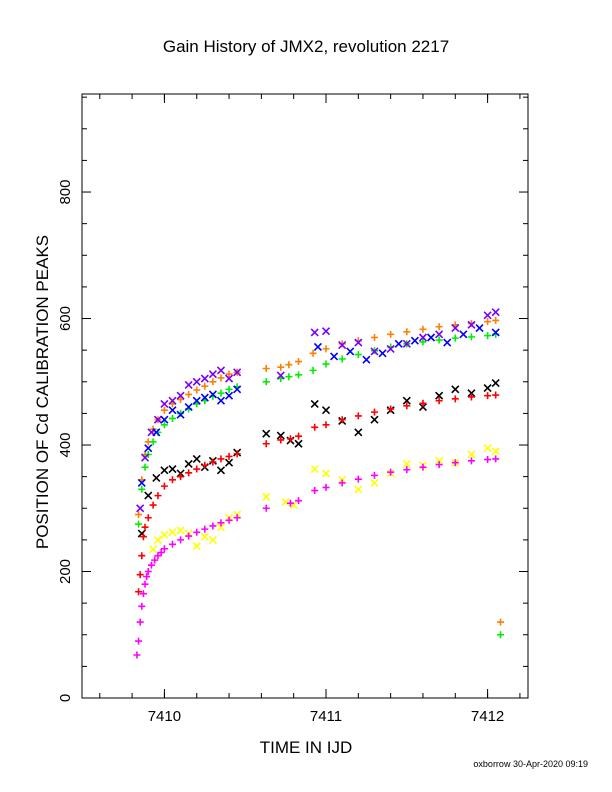 The image size is (612, 792). Describe the element at coordinates (530, 764) in the screenshot. I see `timestamp-footer: oxborrow 30-Apr-2020 09:19` at that location.